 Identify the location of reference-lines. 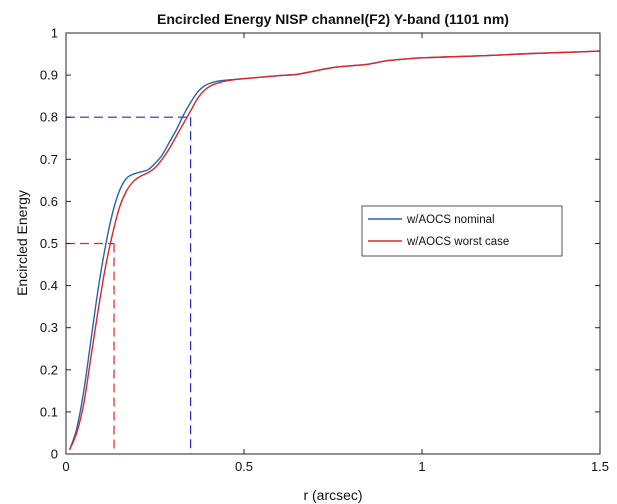
(129, 285).